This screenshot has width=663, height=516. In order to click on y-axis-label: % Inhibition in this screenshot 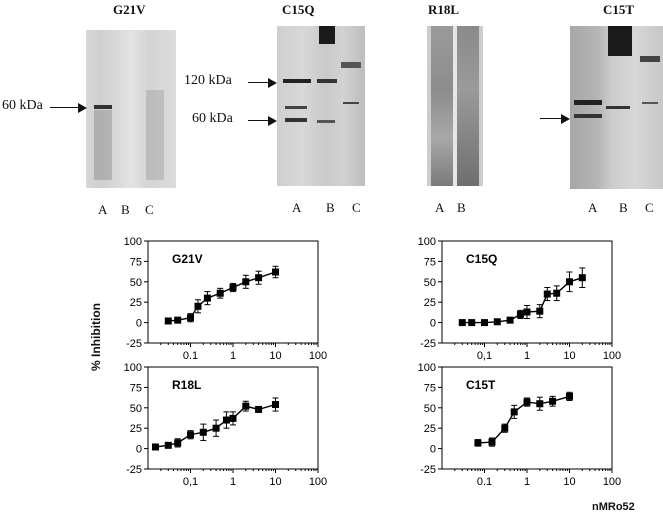, I will do `click(96, 337)`.